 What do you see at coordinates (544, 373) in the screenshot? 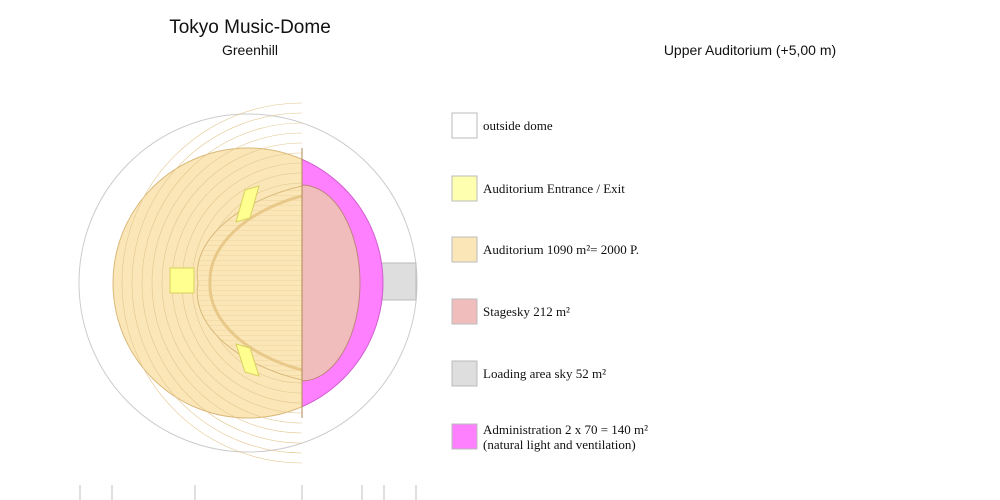
I see `legend-label: Loading area sky 52 m²` at bounding box center [544, 373].